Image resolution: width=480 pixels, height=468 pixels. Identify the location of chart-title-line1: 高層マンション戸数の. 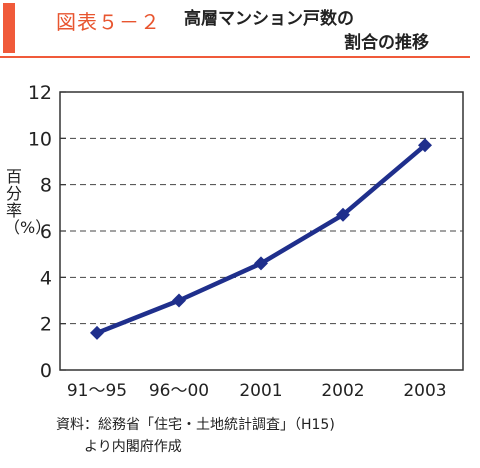
(269, 19).